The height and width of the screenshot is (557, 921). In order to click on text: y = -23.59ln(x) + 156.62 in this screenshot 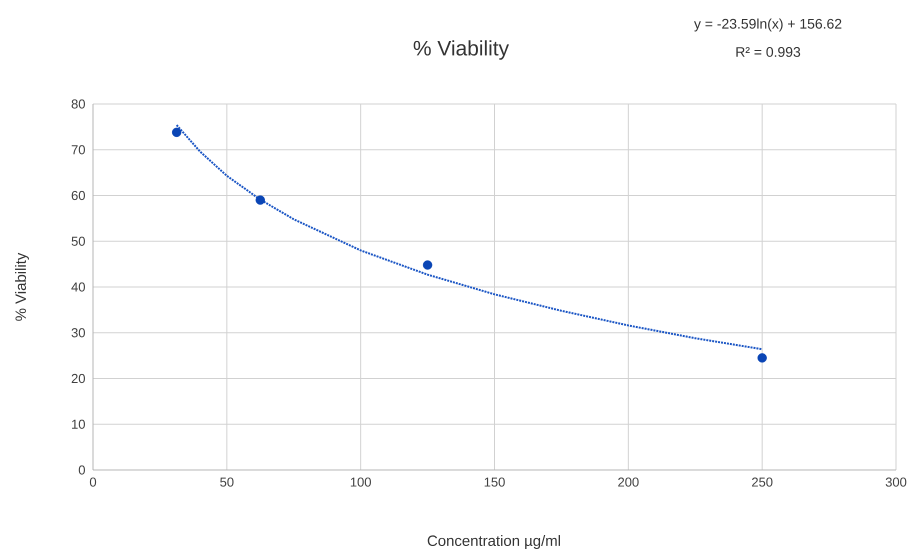, I will do `click(768, 25)`.